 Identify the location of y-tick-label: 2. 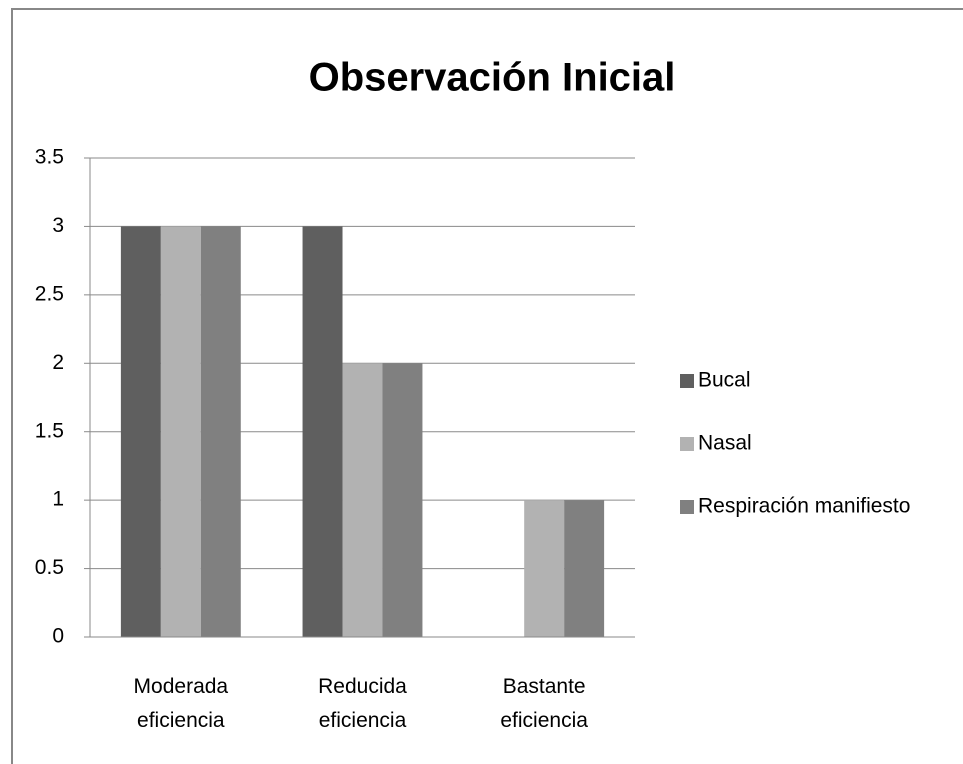
(58, 362).